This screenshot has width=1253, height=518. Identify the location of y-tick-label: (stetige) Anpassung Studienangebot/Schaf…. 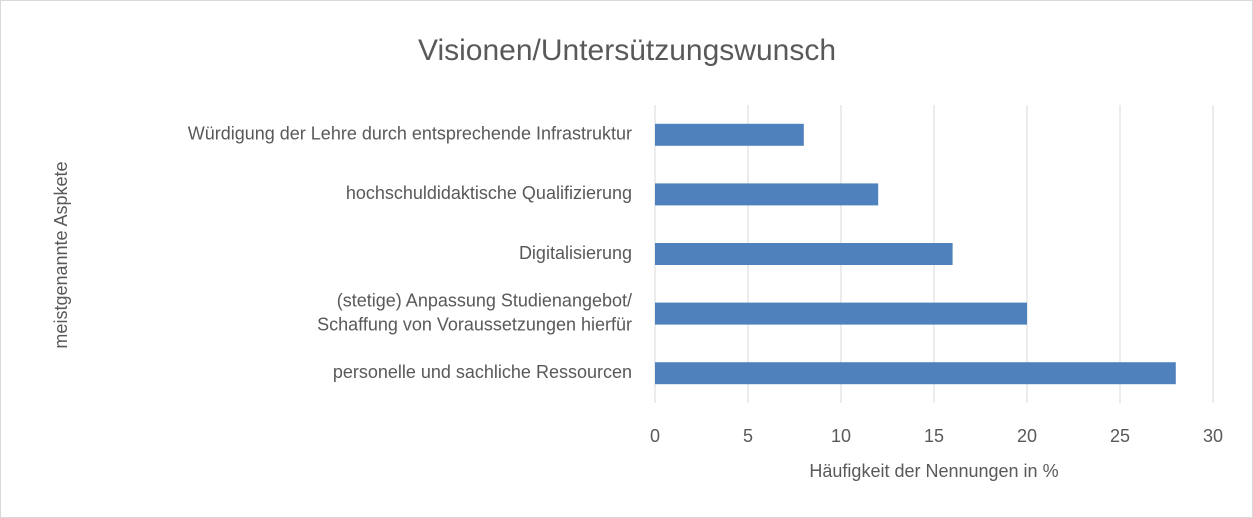
(474, 312).